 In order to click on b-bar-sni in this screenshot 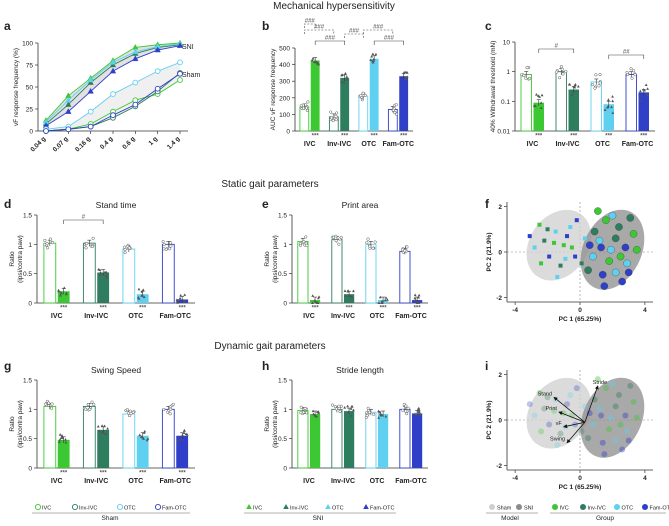, I will do `click(345, 104)`.